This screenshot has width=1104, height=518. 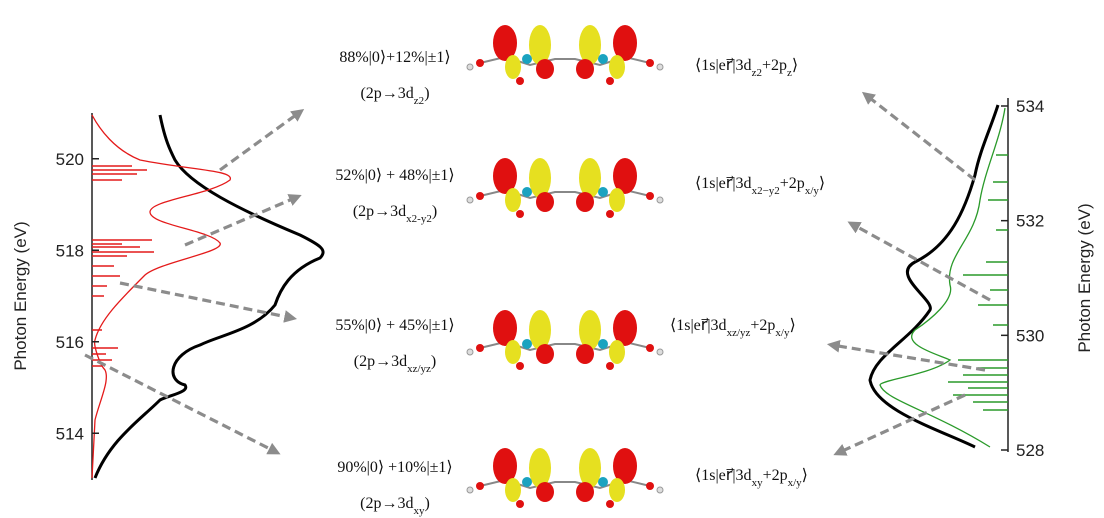 What do you see at coordinates (1030, 221) in the screenshot?
I see `y-tick-label: 532` at bounding box center [1030, 221].